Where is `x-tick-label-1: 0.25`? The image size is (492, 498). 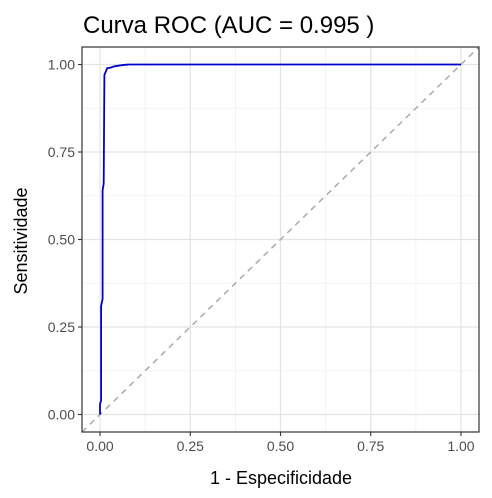
x-tick-label-1: 0.25 is located at coordinates (190, 446).